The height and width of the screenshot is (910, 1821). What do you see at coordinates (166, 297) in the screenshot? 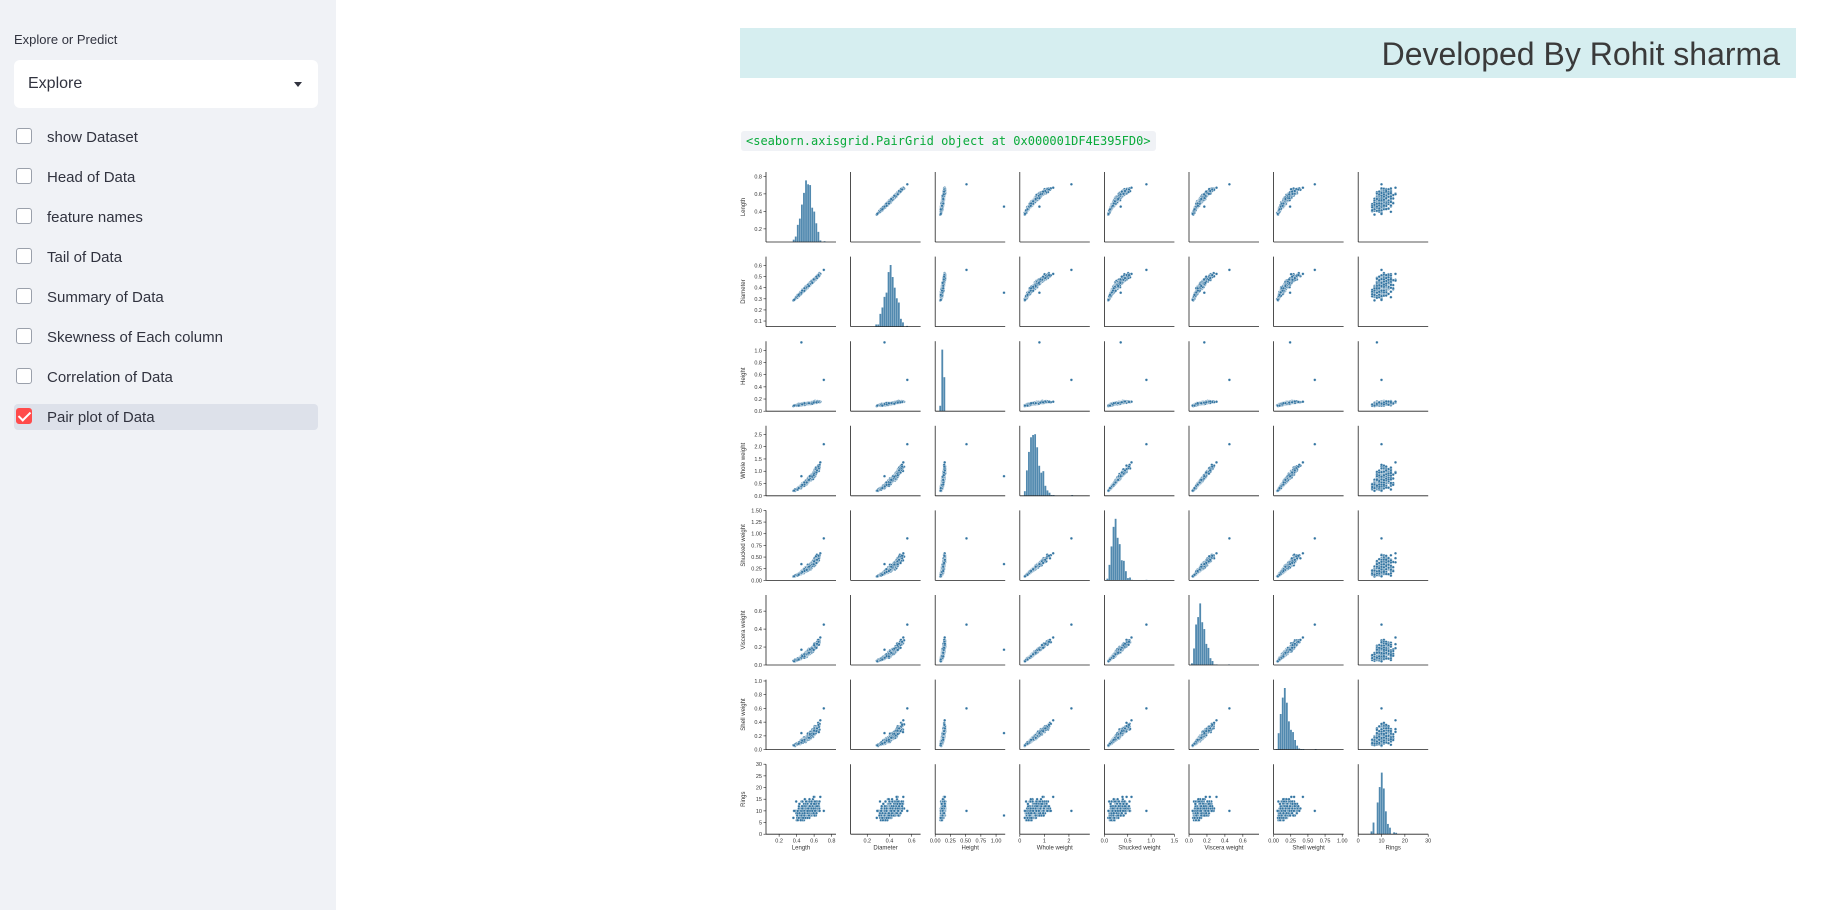
I see `checkbox-summary-of-data: Summary of Data` at bounding box center [166, 297].